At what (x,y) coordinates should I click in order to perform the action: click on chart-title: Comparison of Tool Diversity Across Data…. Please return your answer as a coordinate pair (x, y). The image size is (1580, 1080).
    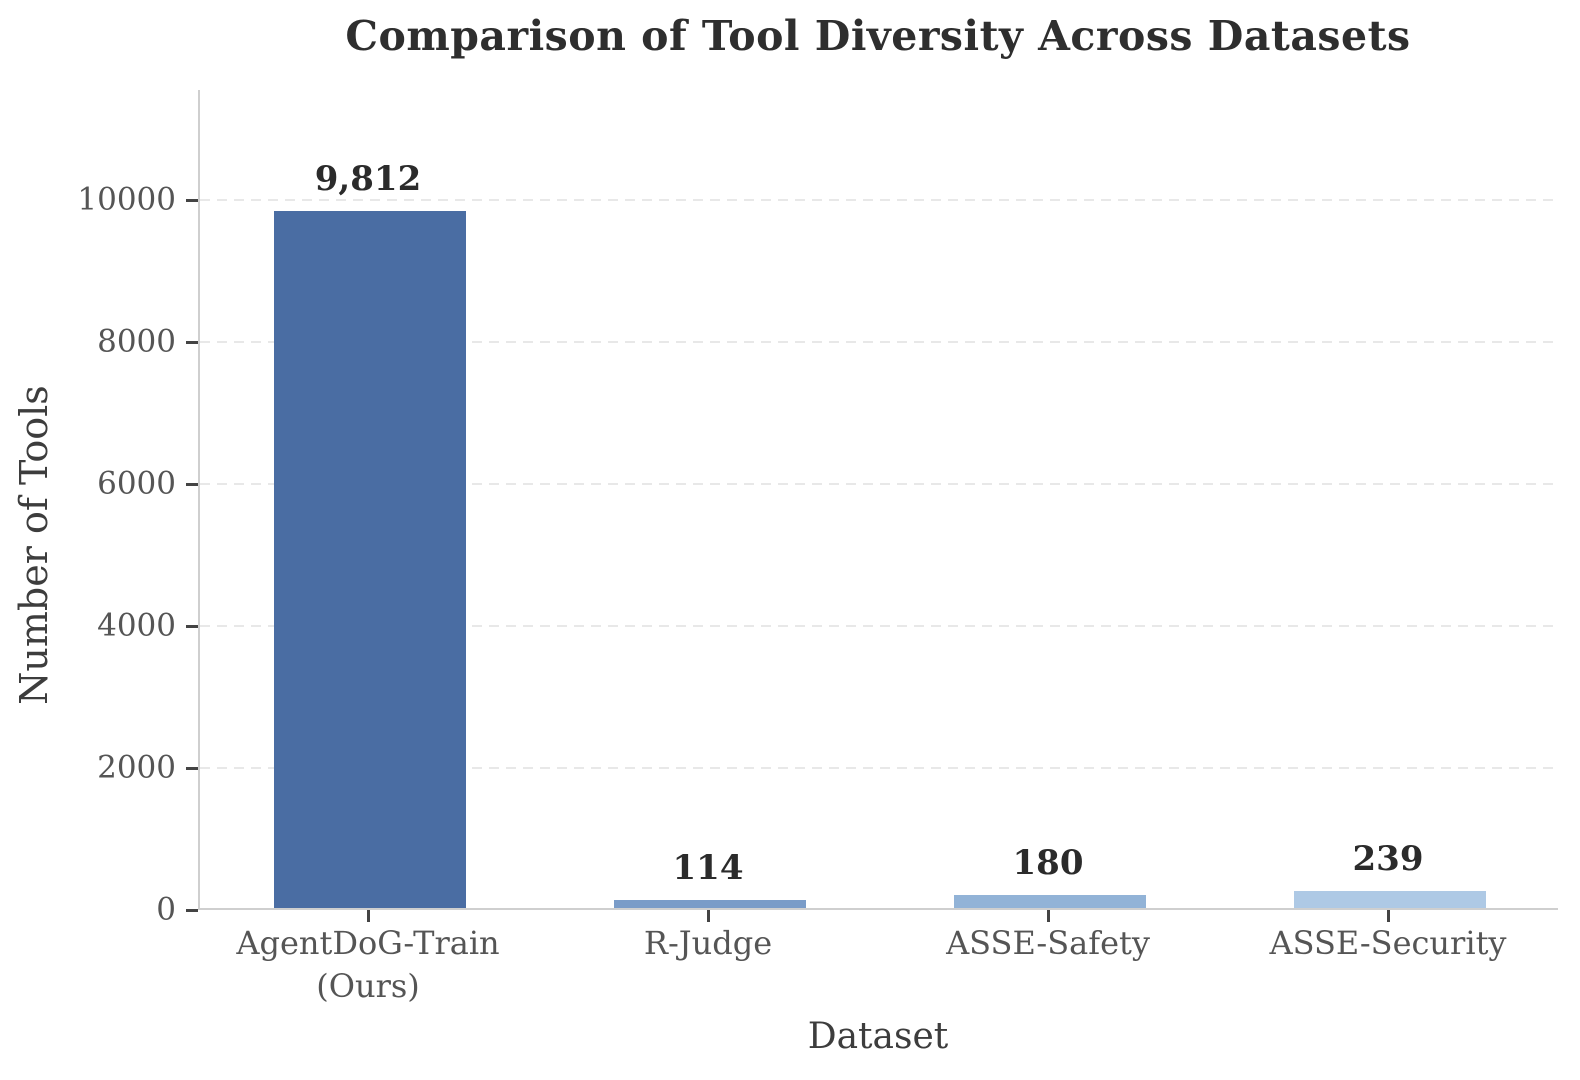
    Looking at the image, I should click on (878, 36).